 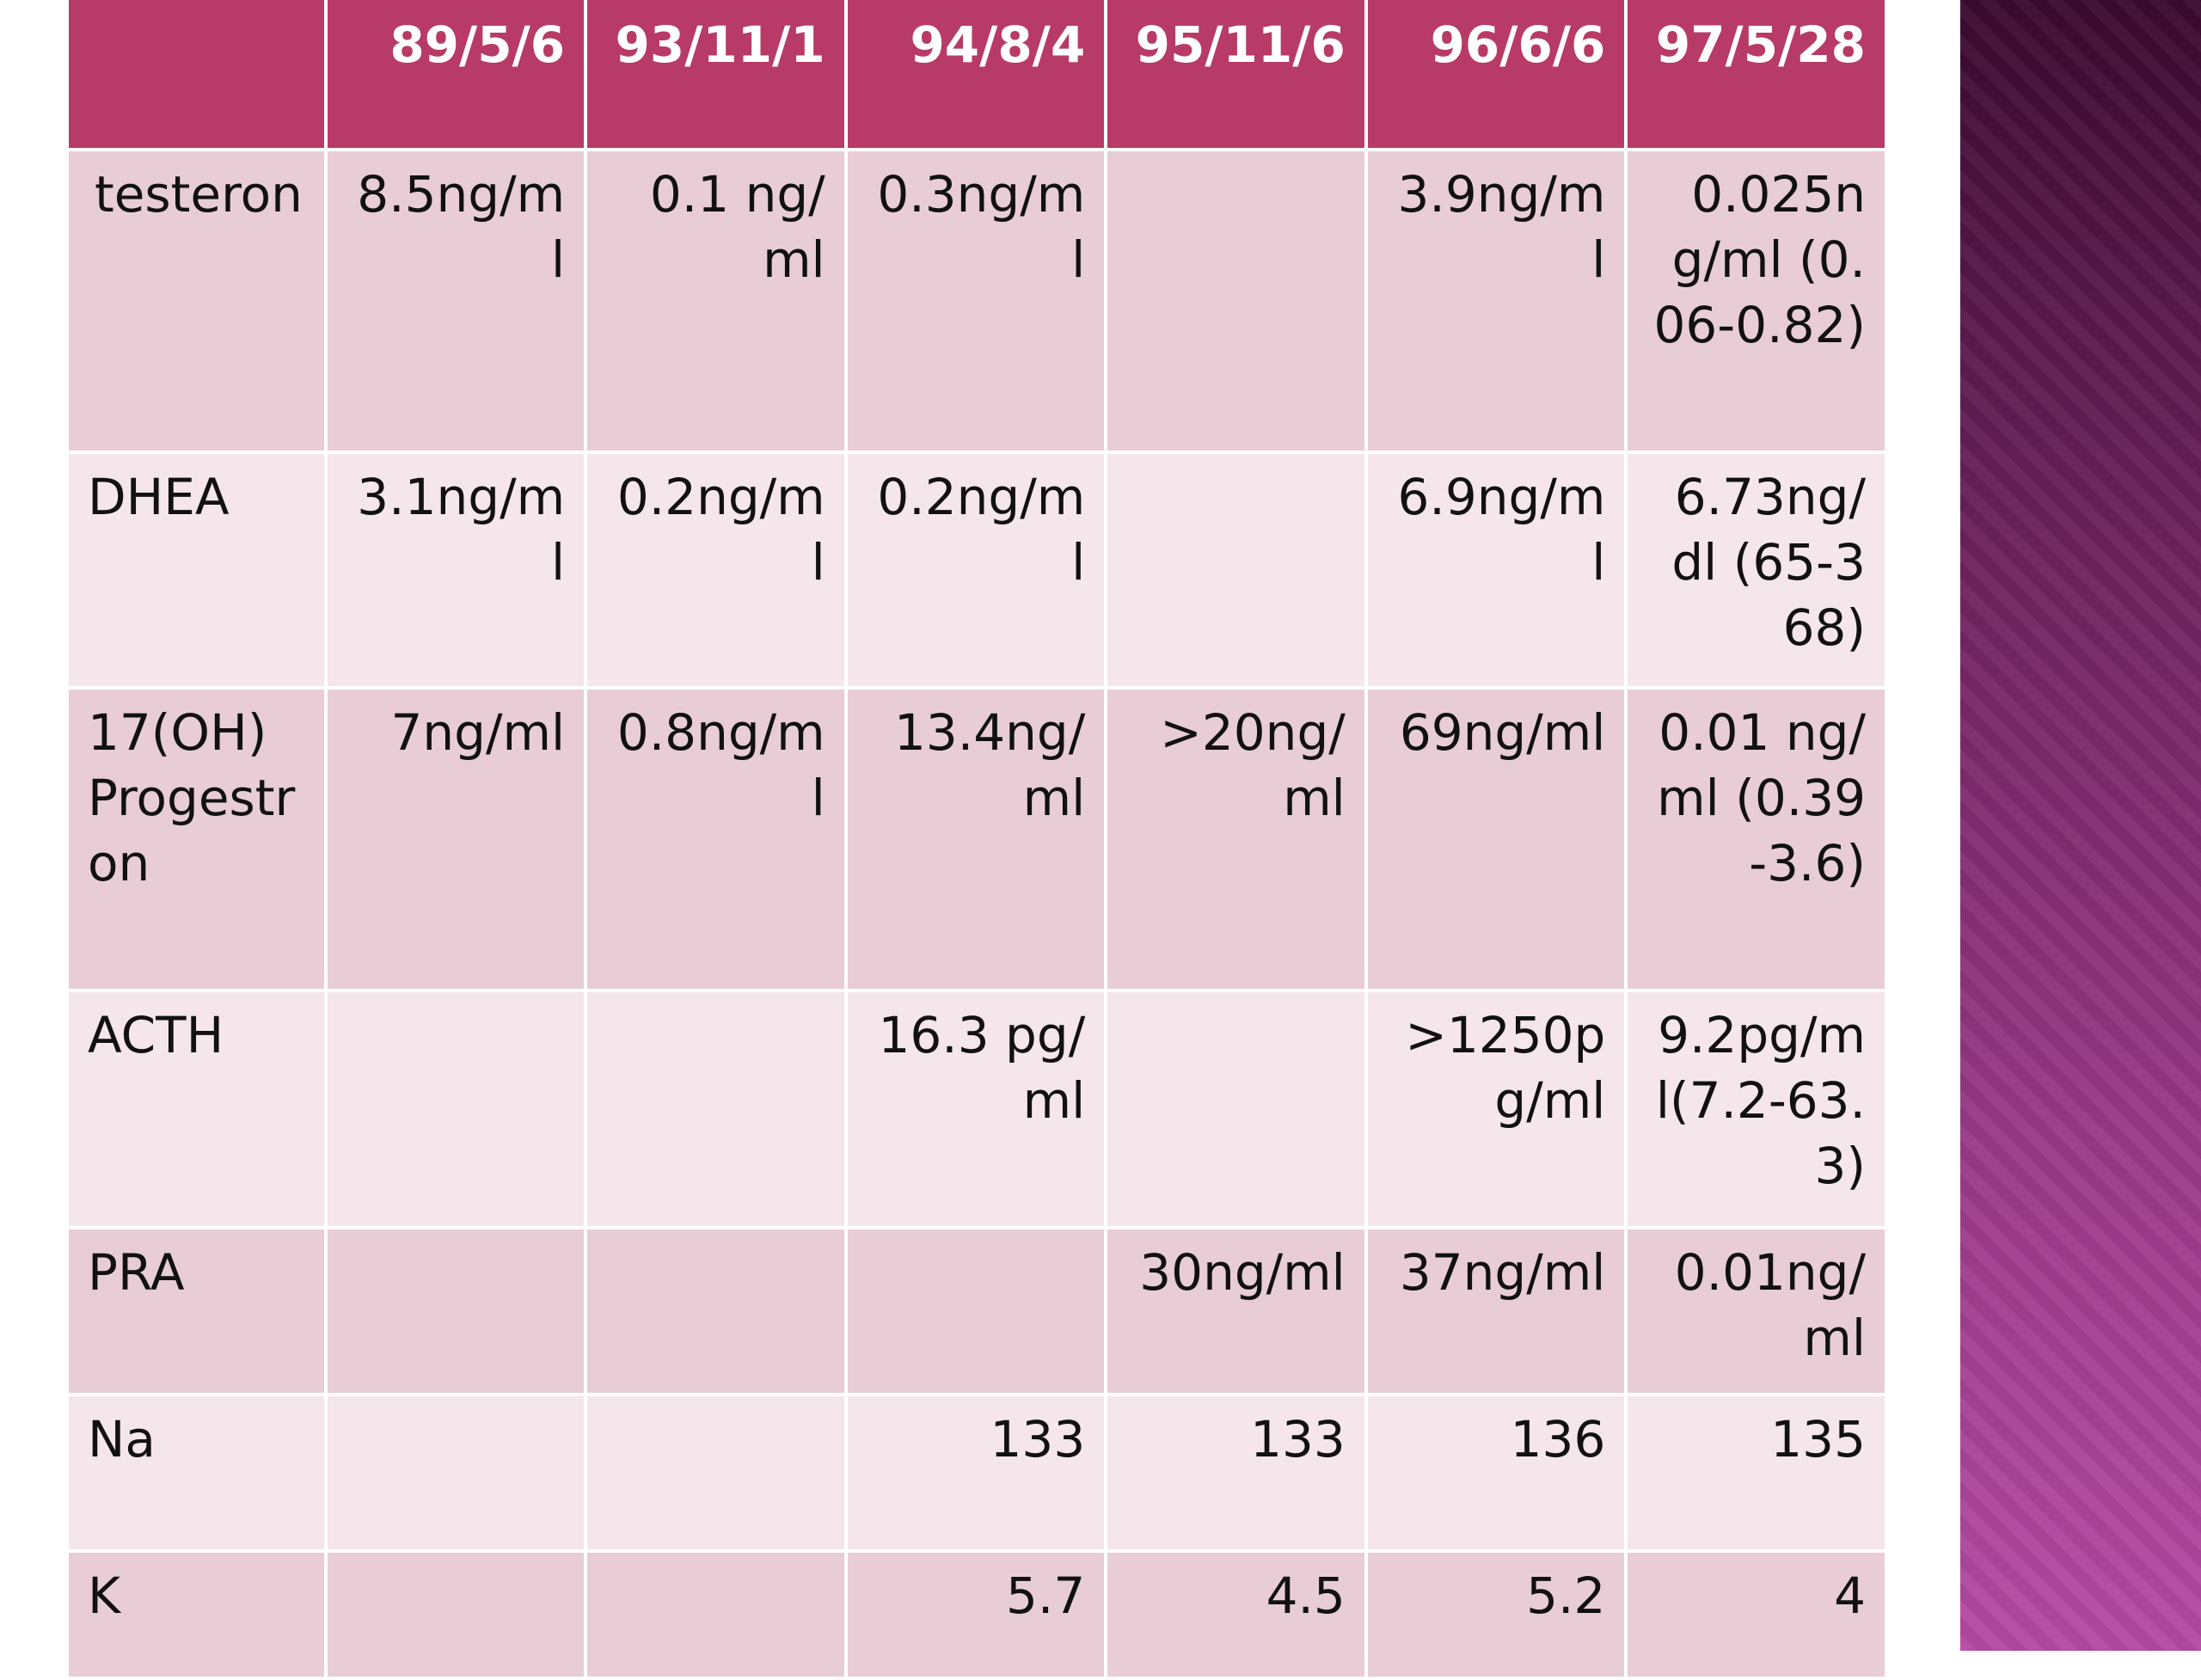 I want to click on table-row-k: K 5.7 4.5 5.2 4, so click(x=977, y=1615).